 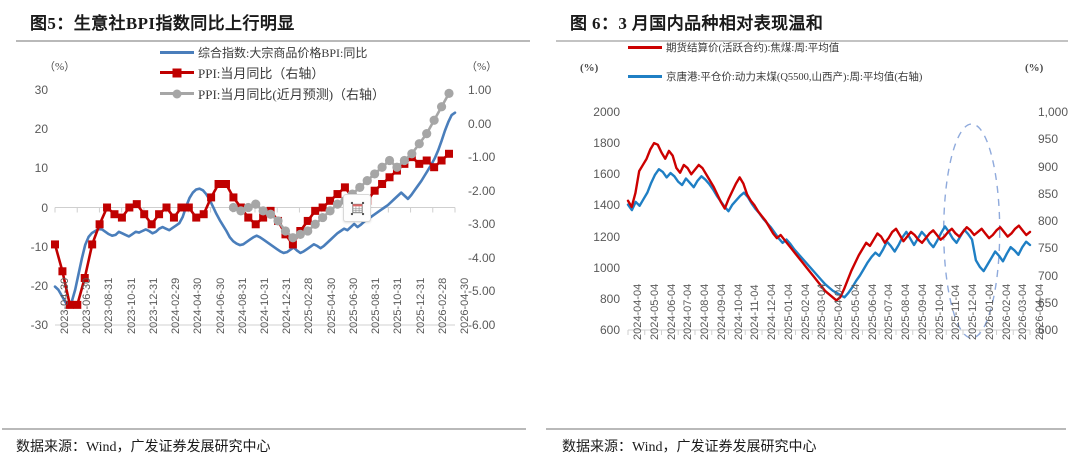 What do you see at coordinates (39, 285) in the screenshot?
I see `y-tick-left: -20` at bounding box center [39, 285].